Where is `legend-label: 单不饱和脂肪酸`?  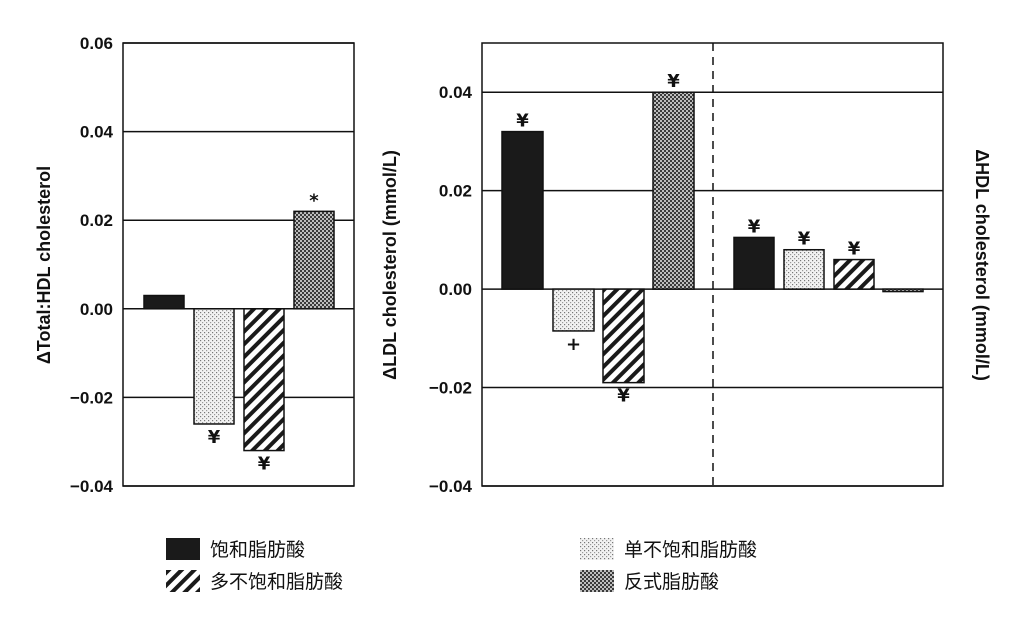 legend-label: 单不饱和脂肪酸 is located at coordinates (690, 548).